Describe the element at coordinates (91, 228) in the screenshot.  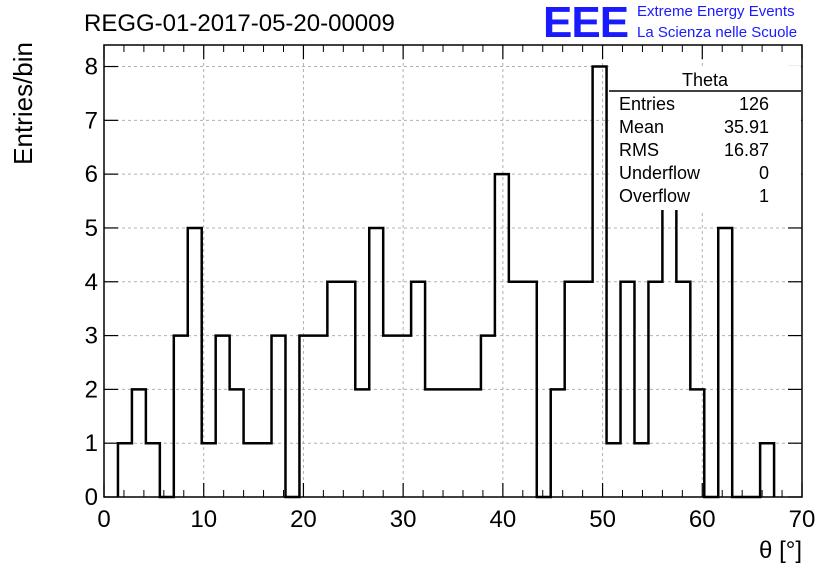
I see `y-tick-label: 5` at that location.